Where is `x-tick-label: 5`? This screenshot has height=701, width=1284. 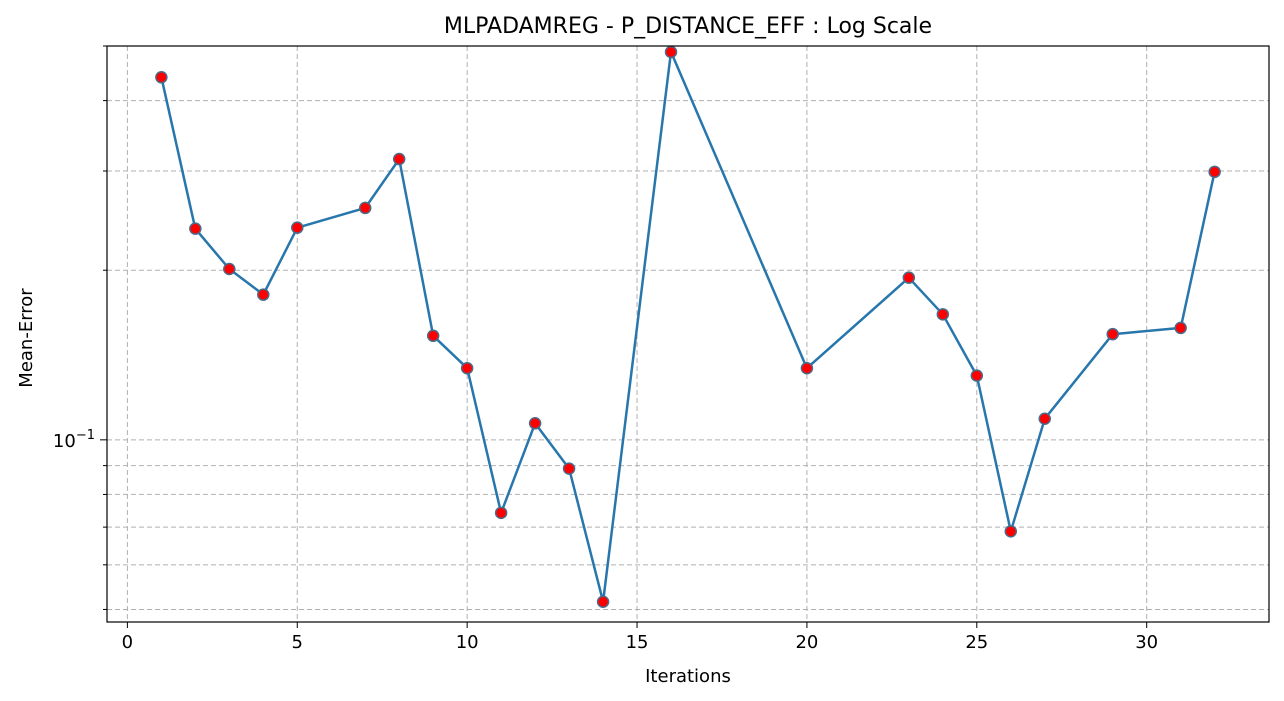 x-tick-label: 5 is located at coordinates (297, 642).